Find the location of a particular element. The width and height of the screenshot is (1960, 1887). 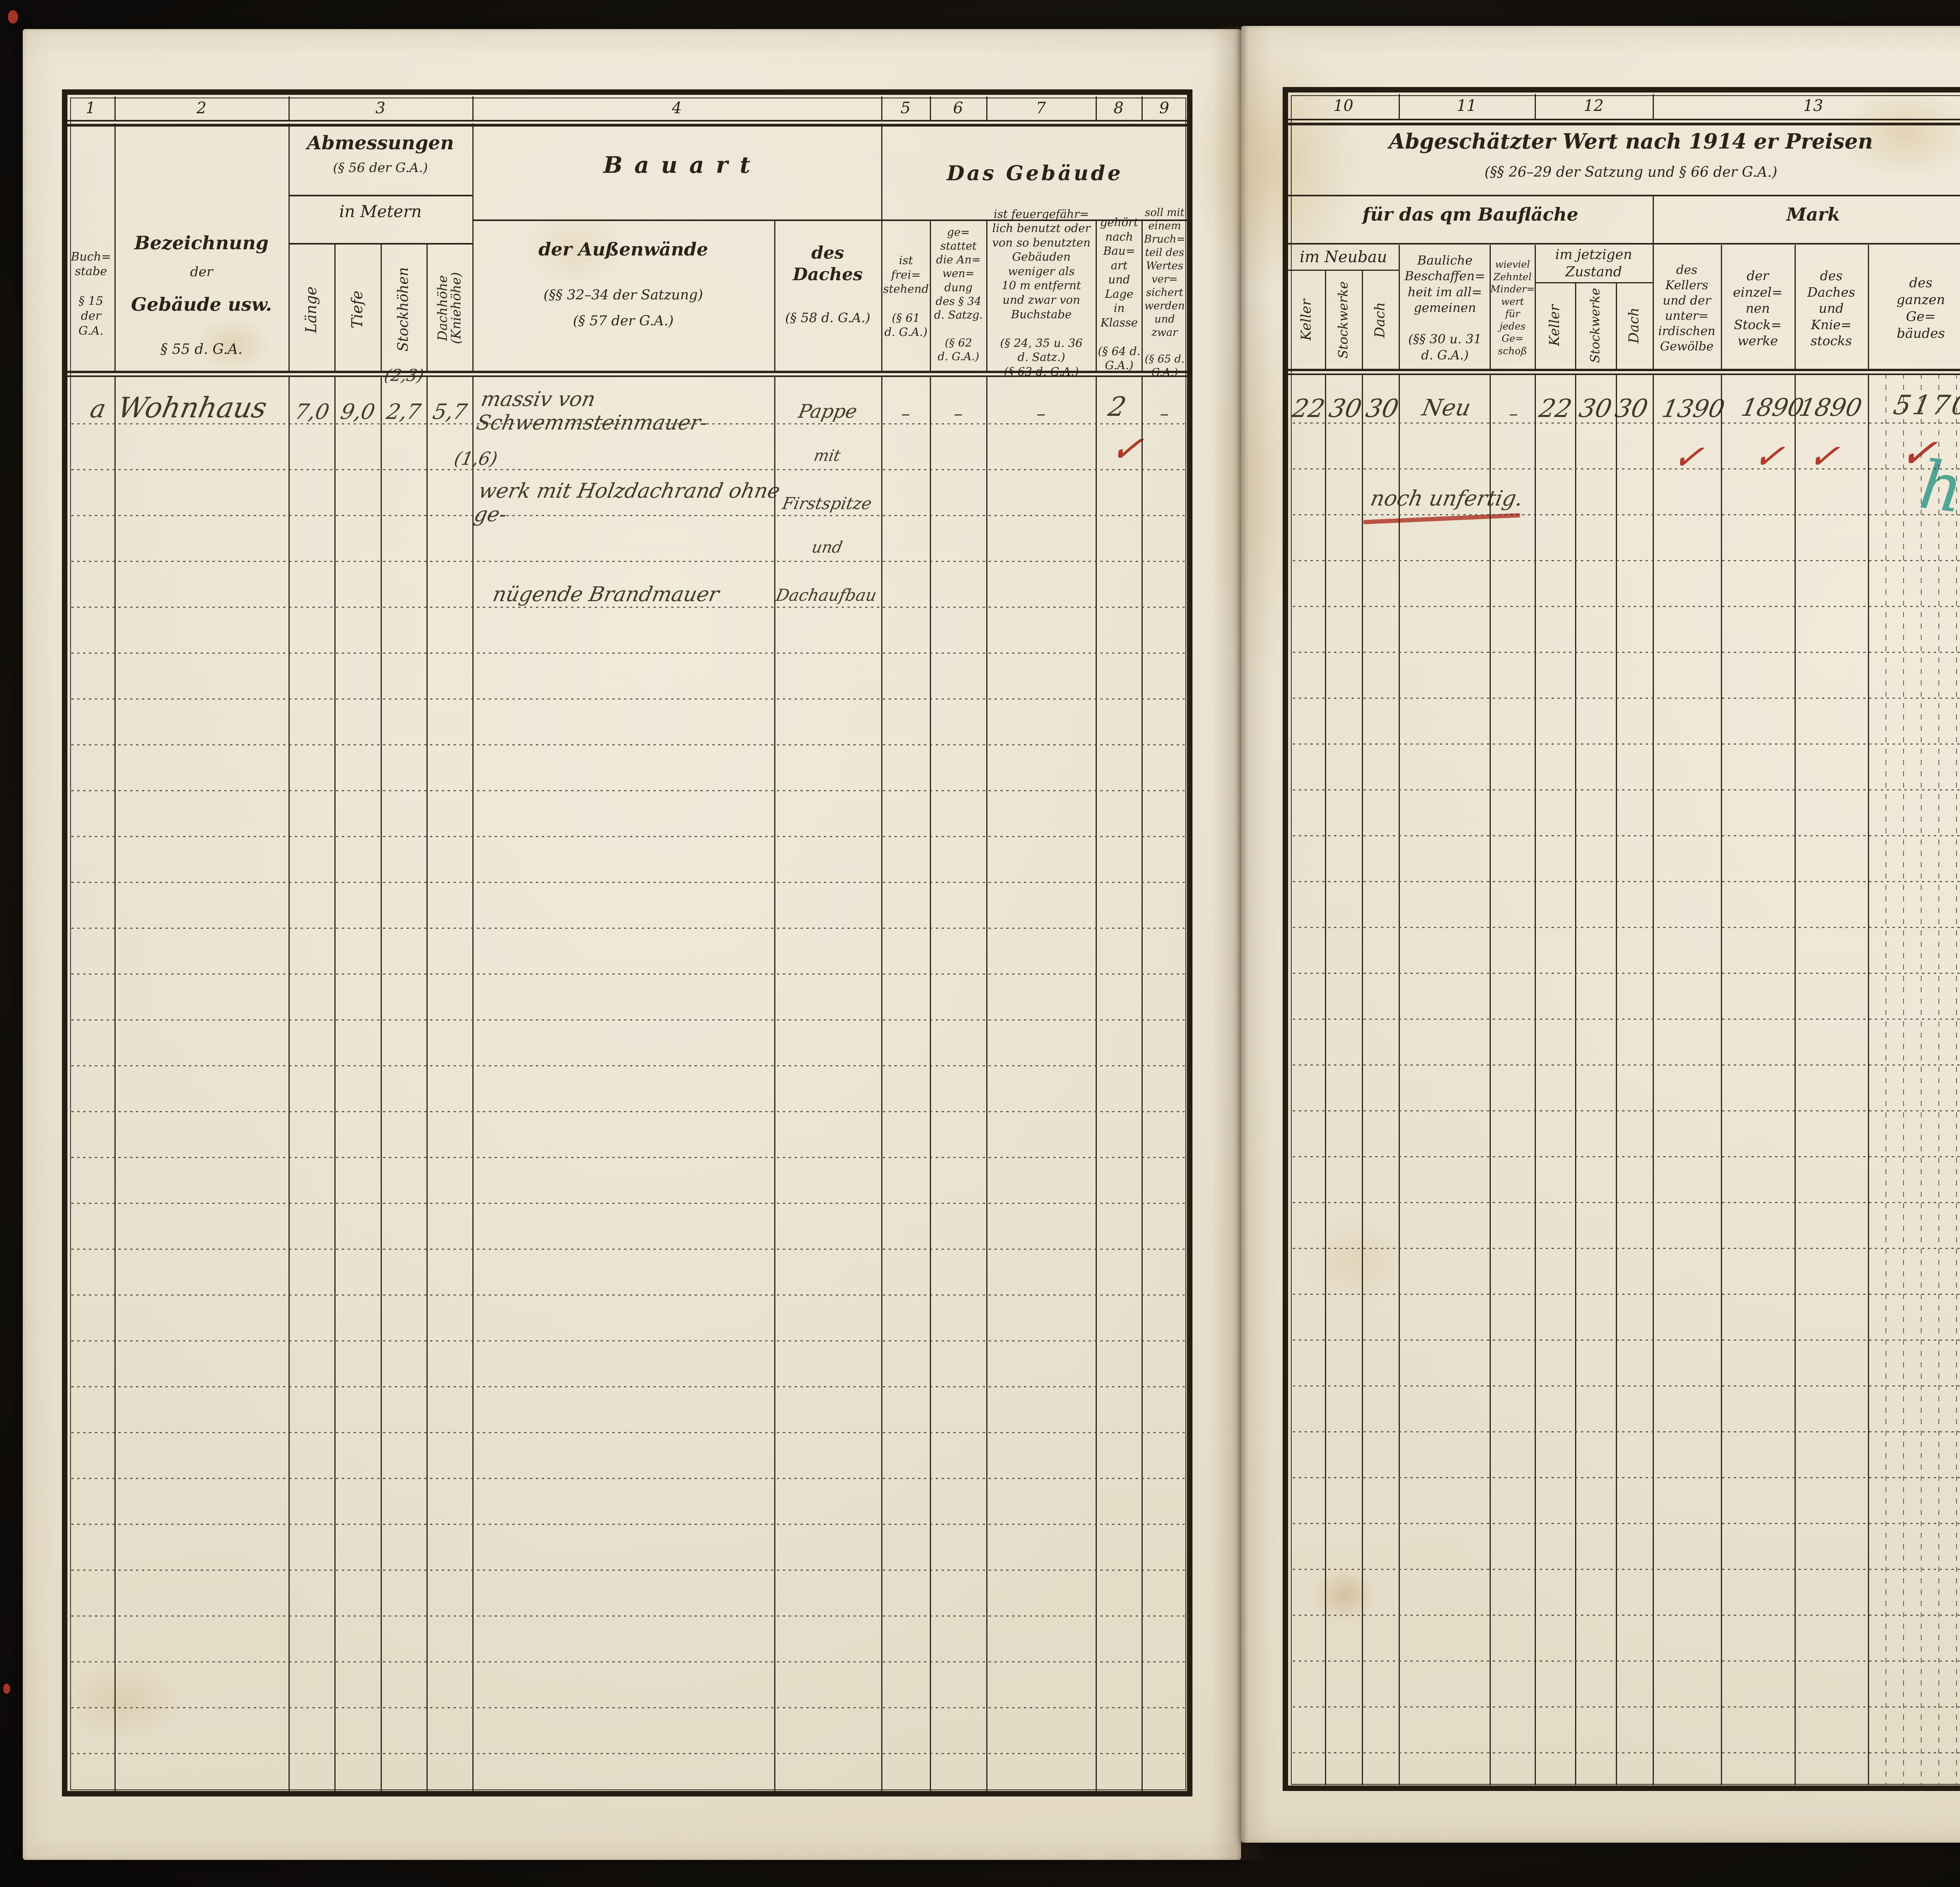

header-laenge: Länge is located at coordinates (311, 310).